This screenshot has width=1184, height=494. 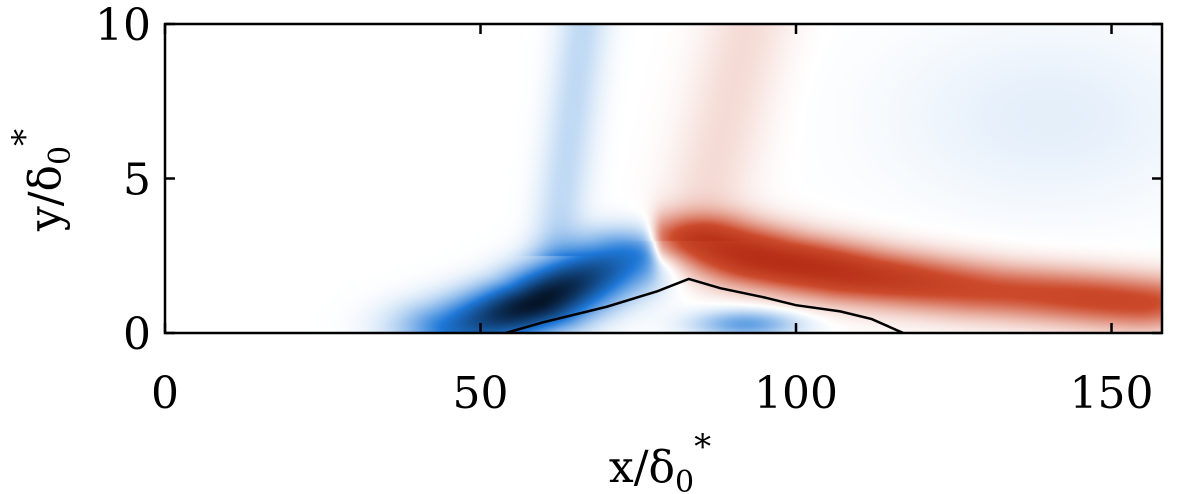 What do you see at coordinates (796, 393) in the screenshot?
I see `x-tick-label: 100` at bounding box center [796, 393].